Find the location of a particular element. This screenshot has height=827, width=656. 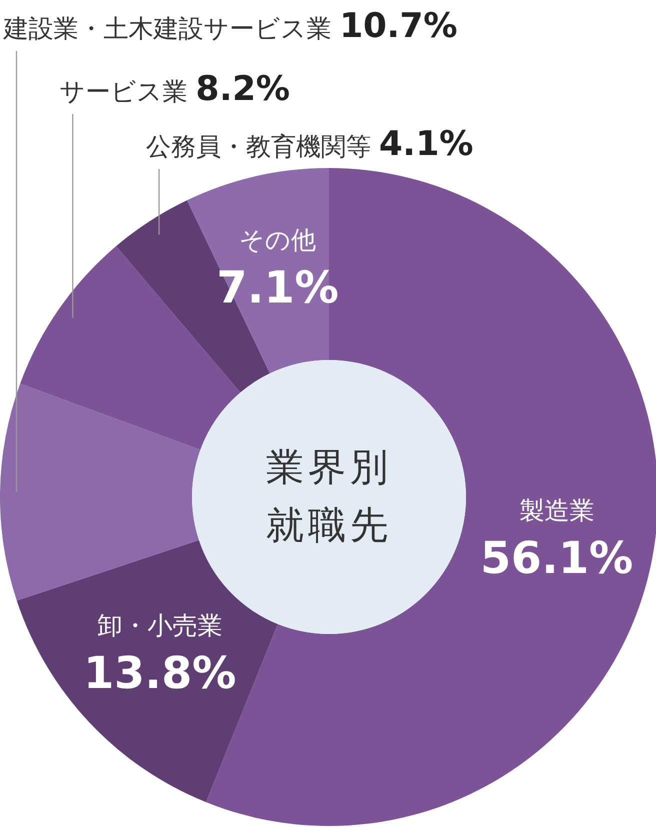

slice-label: その他 is located at coordinates (277, 240).